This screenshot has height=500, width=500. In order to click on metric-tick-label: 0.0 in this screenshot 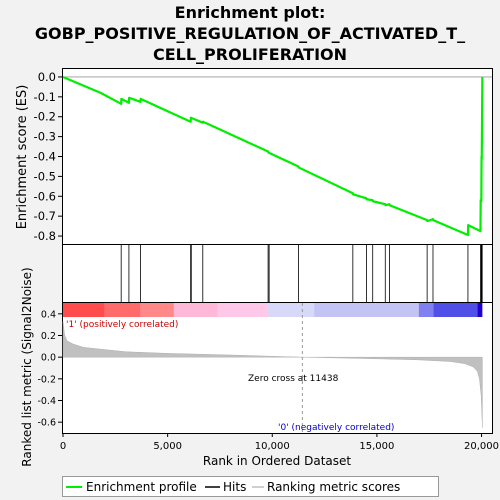, I will do `click(48, 358)`.